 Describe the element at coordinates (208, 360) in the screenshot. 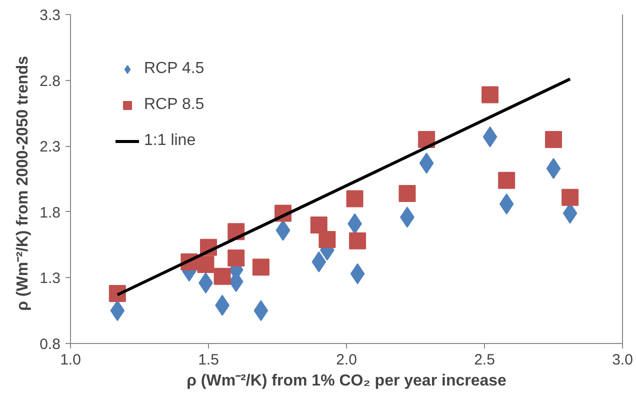

I see `x-tick-label: 1.5` at that location.